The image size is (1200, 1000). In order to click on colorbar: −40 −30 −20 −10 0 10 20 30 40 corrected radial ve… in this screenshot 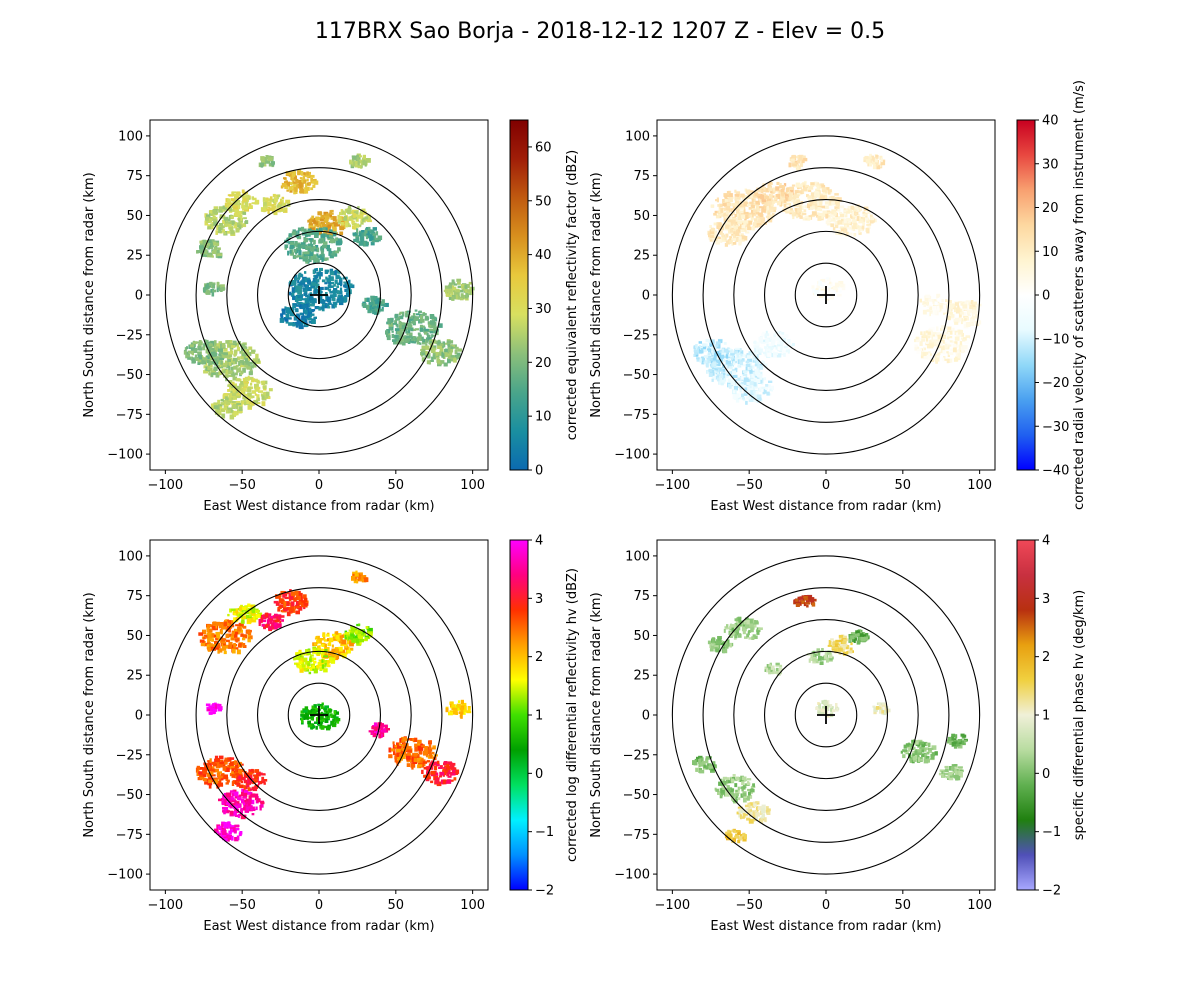, I will do `click(1051, 295)`.